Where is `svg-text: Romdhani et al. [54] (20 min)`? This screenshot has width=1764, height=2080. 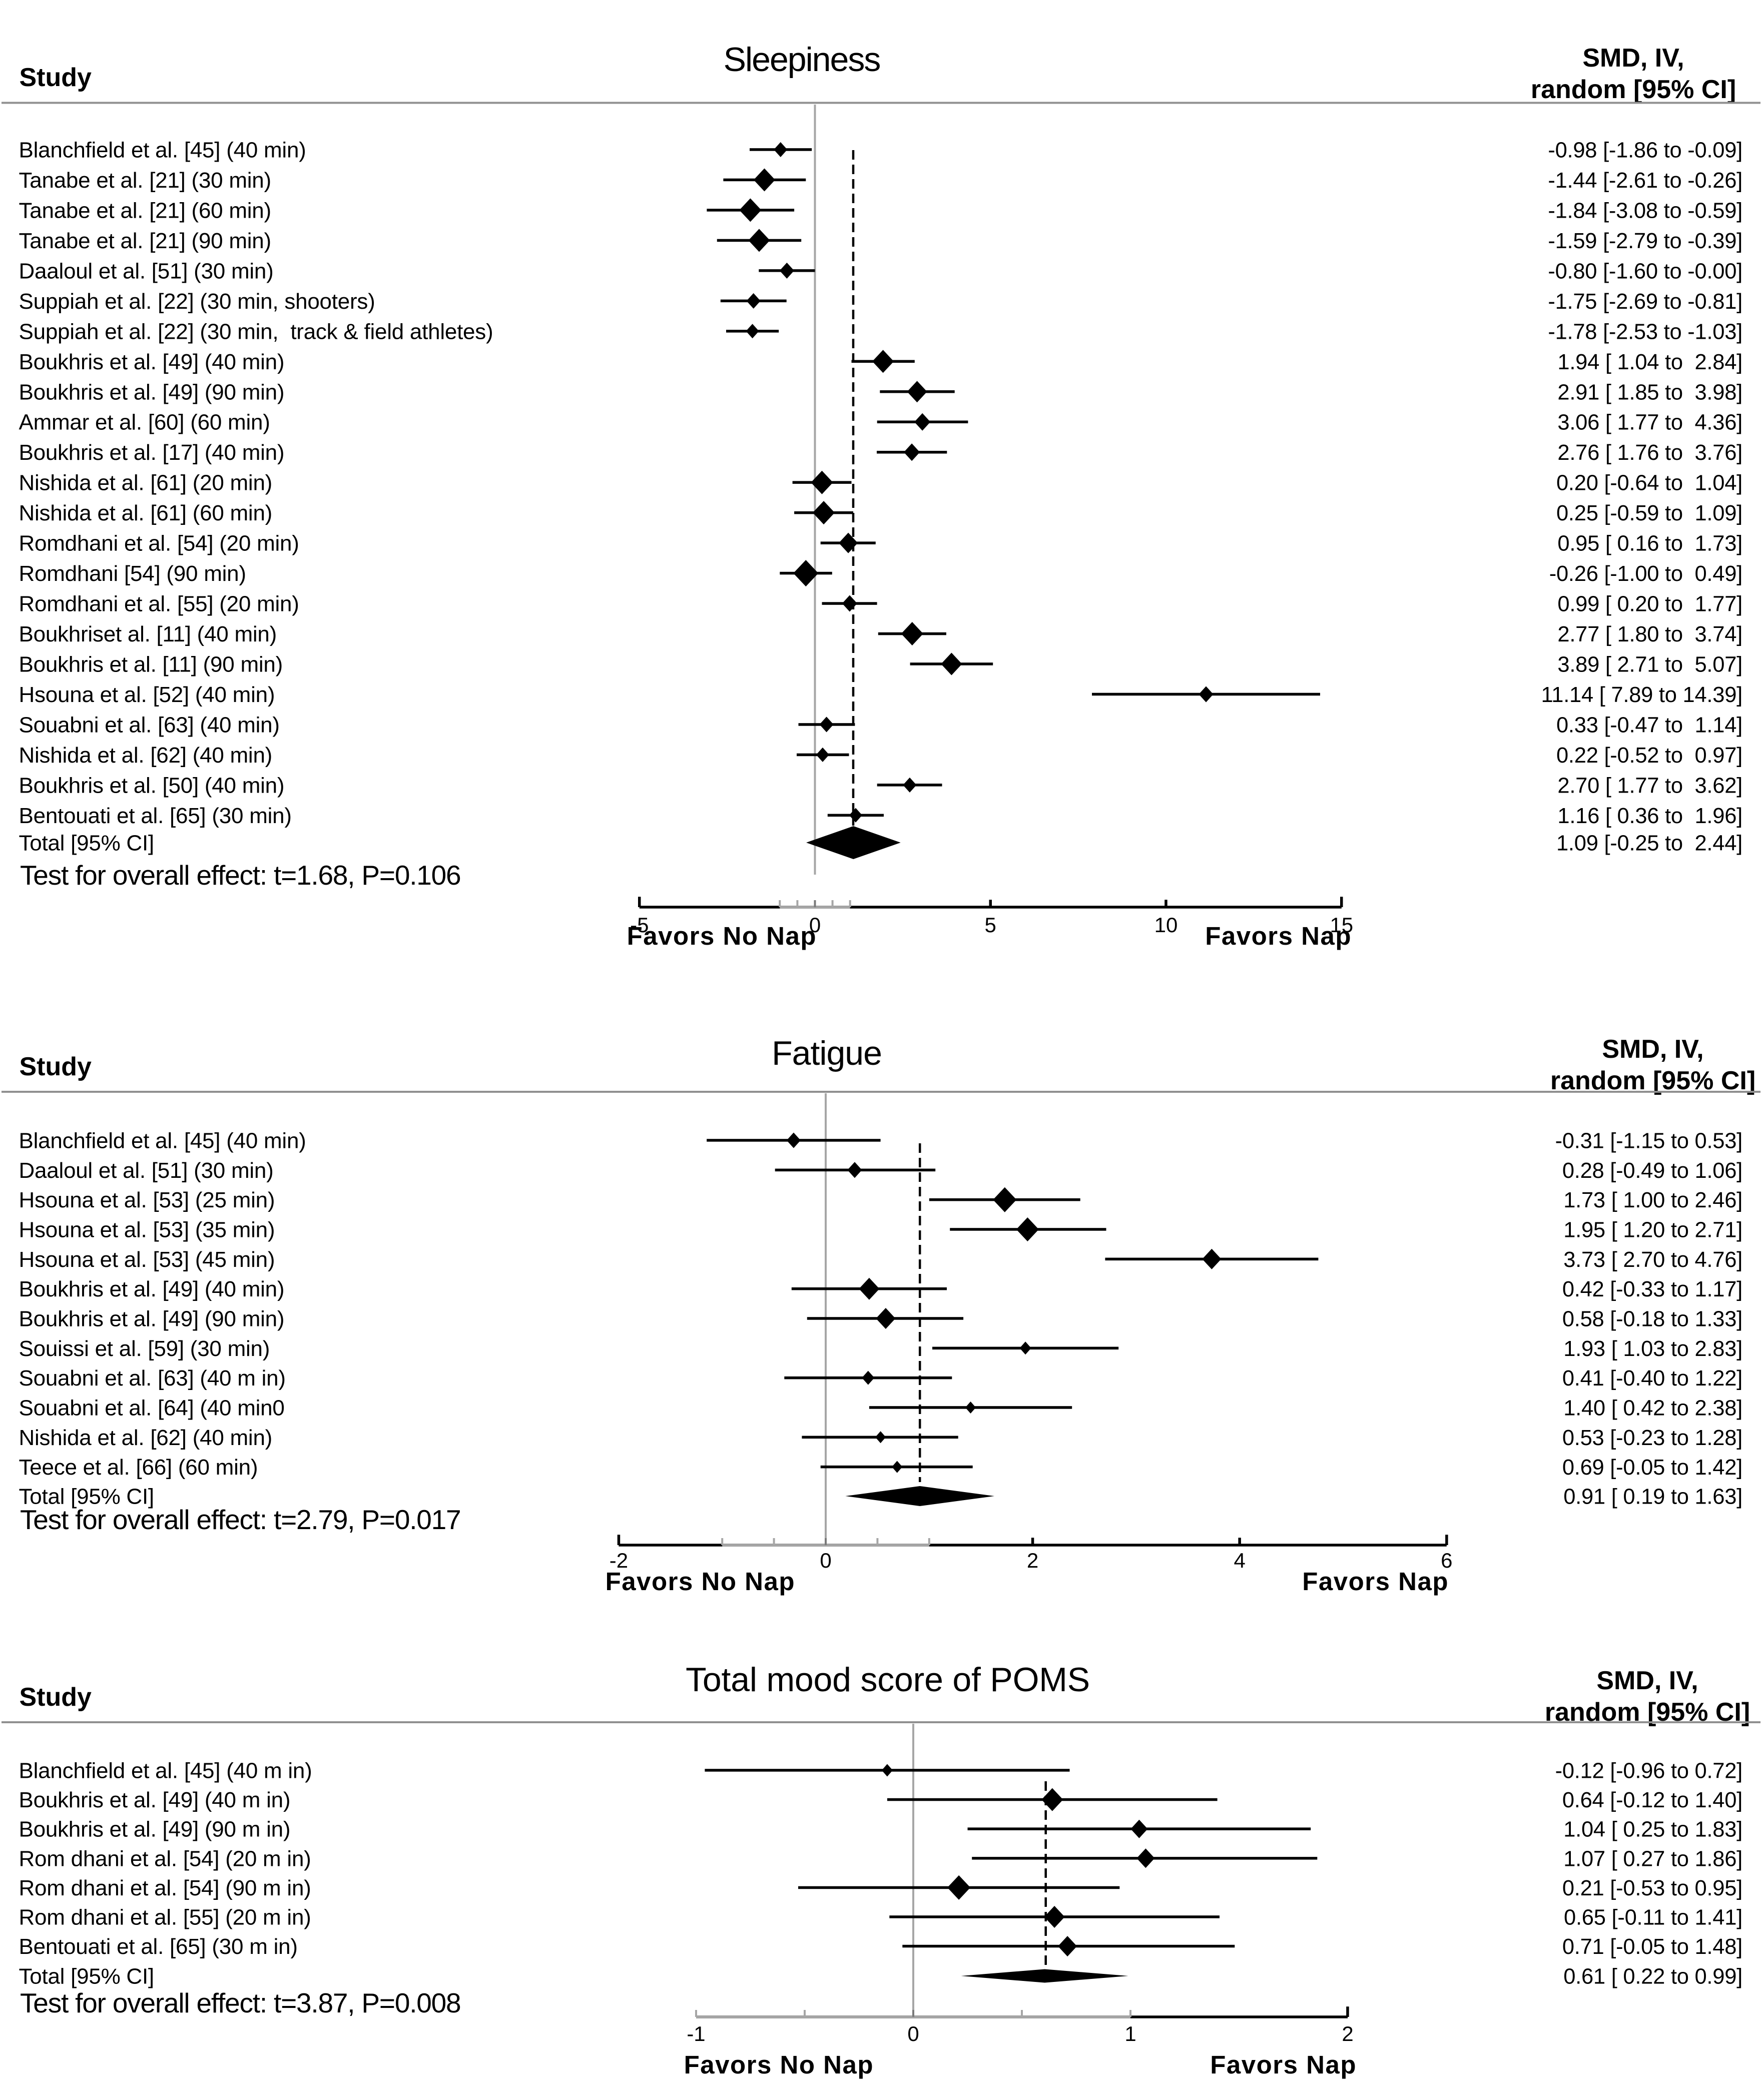 svg-text: Romdhani et al. [54] (20 min) is located at coordinates (159, 543).